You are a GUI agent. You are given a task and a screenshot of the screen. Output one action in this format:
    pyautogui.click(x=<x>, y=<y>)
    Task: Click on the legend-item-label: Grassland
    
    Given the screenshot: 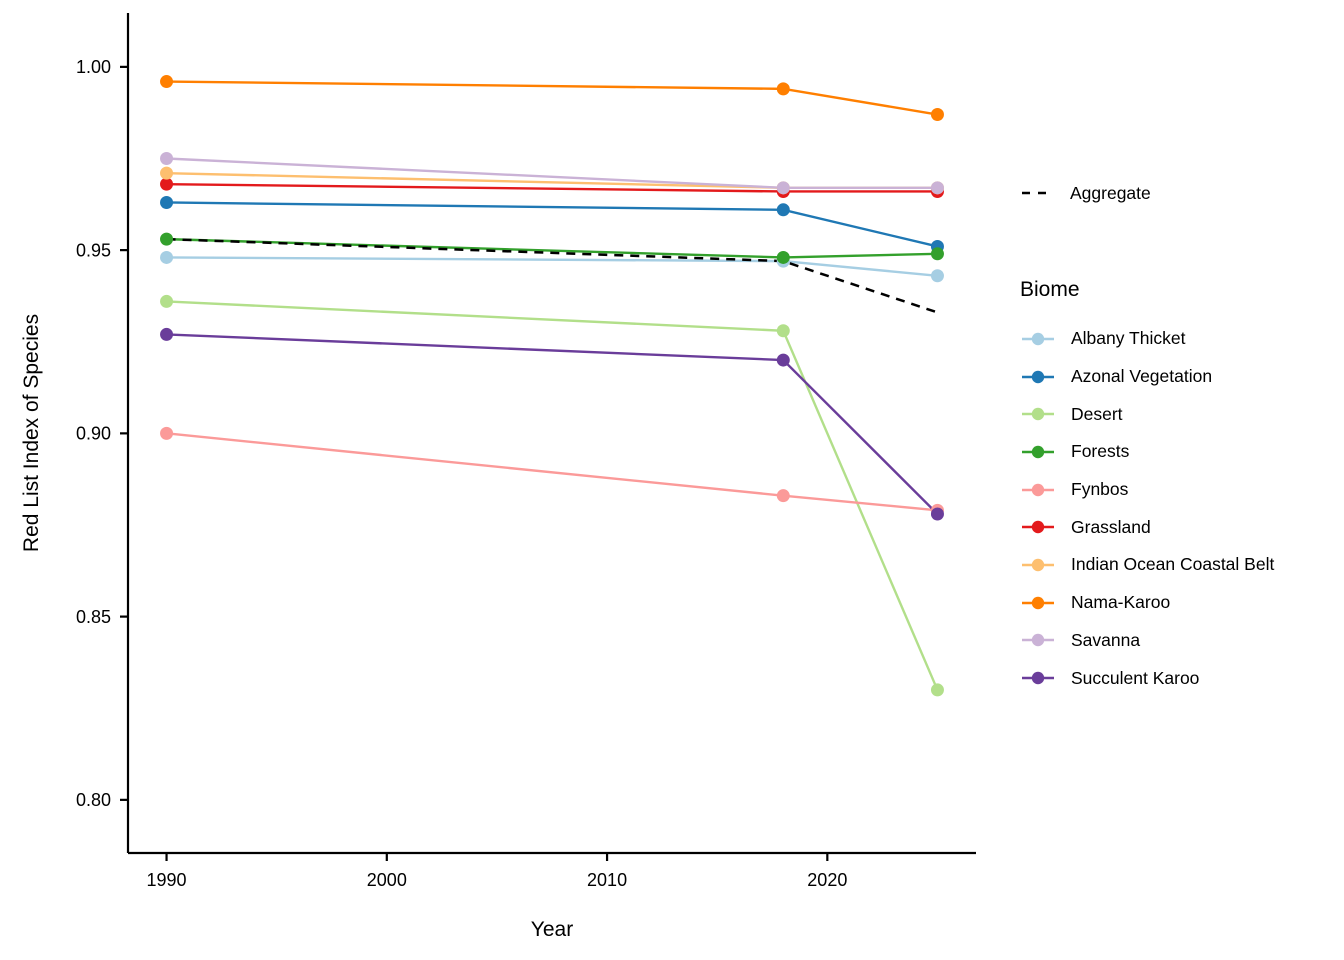 What is the action you would take?
    pyautogui.click(x=1111, y=526)
    